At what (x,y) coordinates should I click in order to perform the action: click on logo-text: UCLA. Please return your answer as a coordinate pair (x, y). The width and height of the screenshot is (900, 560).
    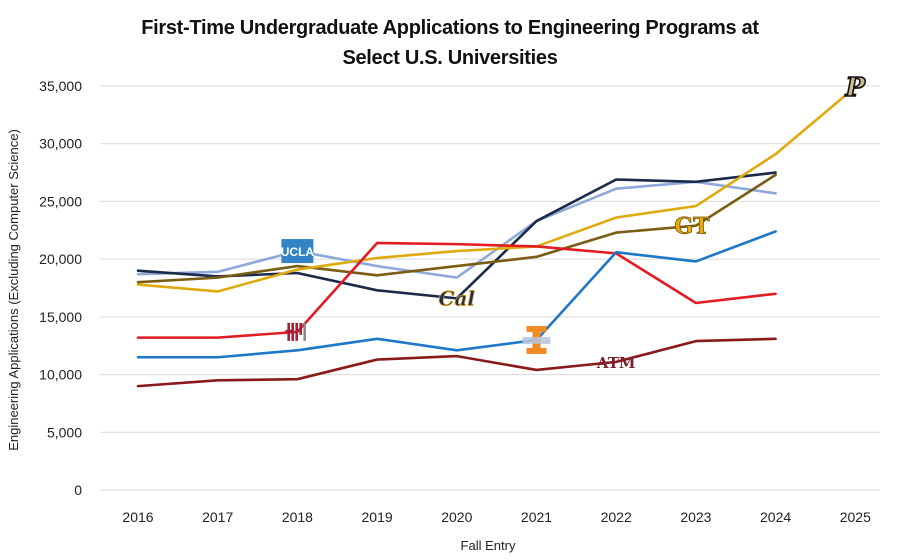
    Looking at the image, I should click on (298, 252).